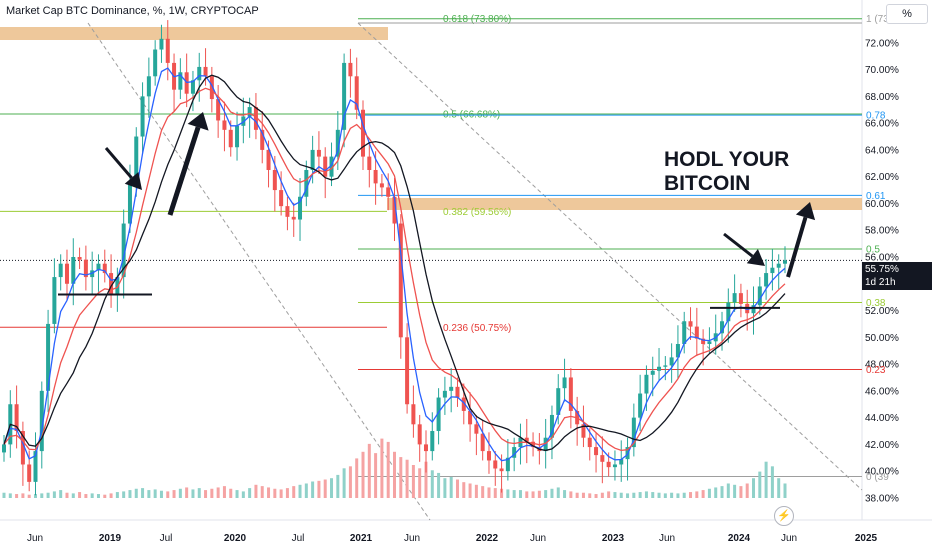  Describe the element at coordinates (907, 14) in the screenshot. I see `percent-scale-button: %` at that location.